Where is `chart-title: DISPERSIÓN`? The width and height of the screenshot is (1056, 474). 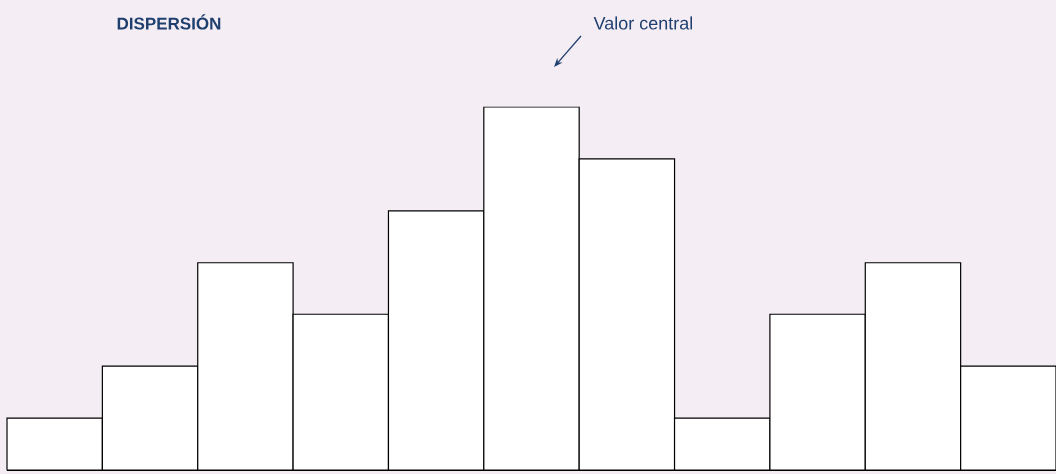 chart-title: DISPERSIÓN is located at coordinates (169, 22).